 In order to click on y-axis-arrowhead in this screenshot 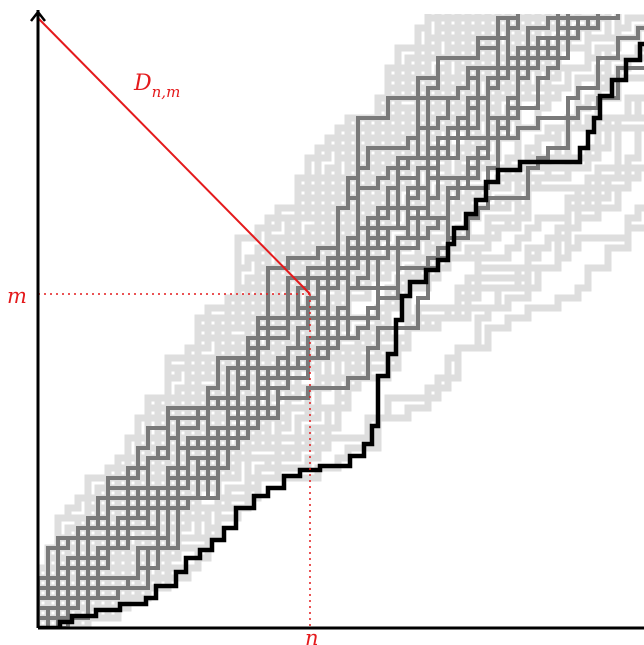, I will do `click(38, 15)`.